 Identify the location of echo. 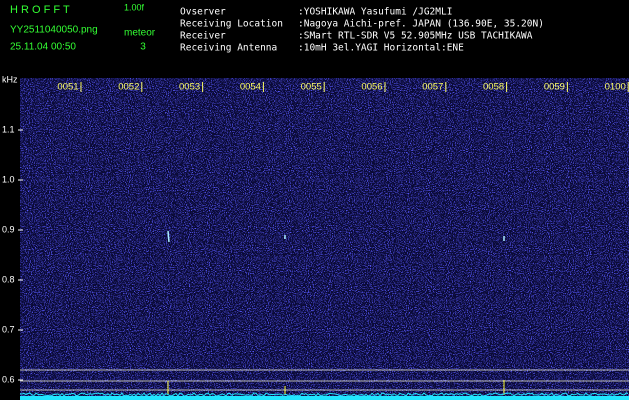
(168, 236).